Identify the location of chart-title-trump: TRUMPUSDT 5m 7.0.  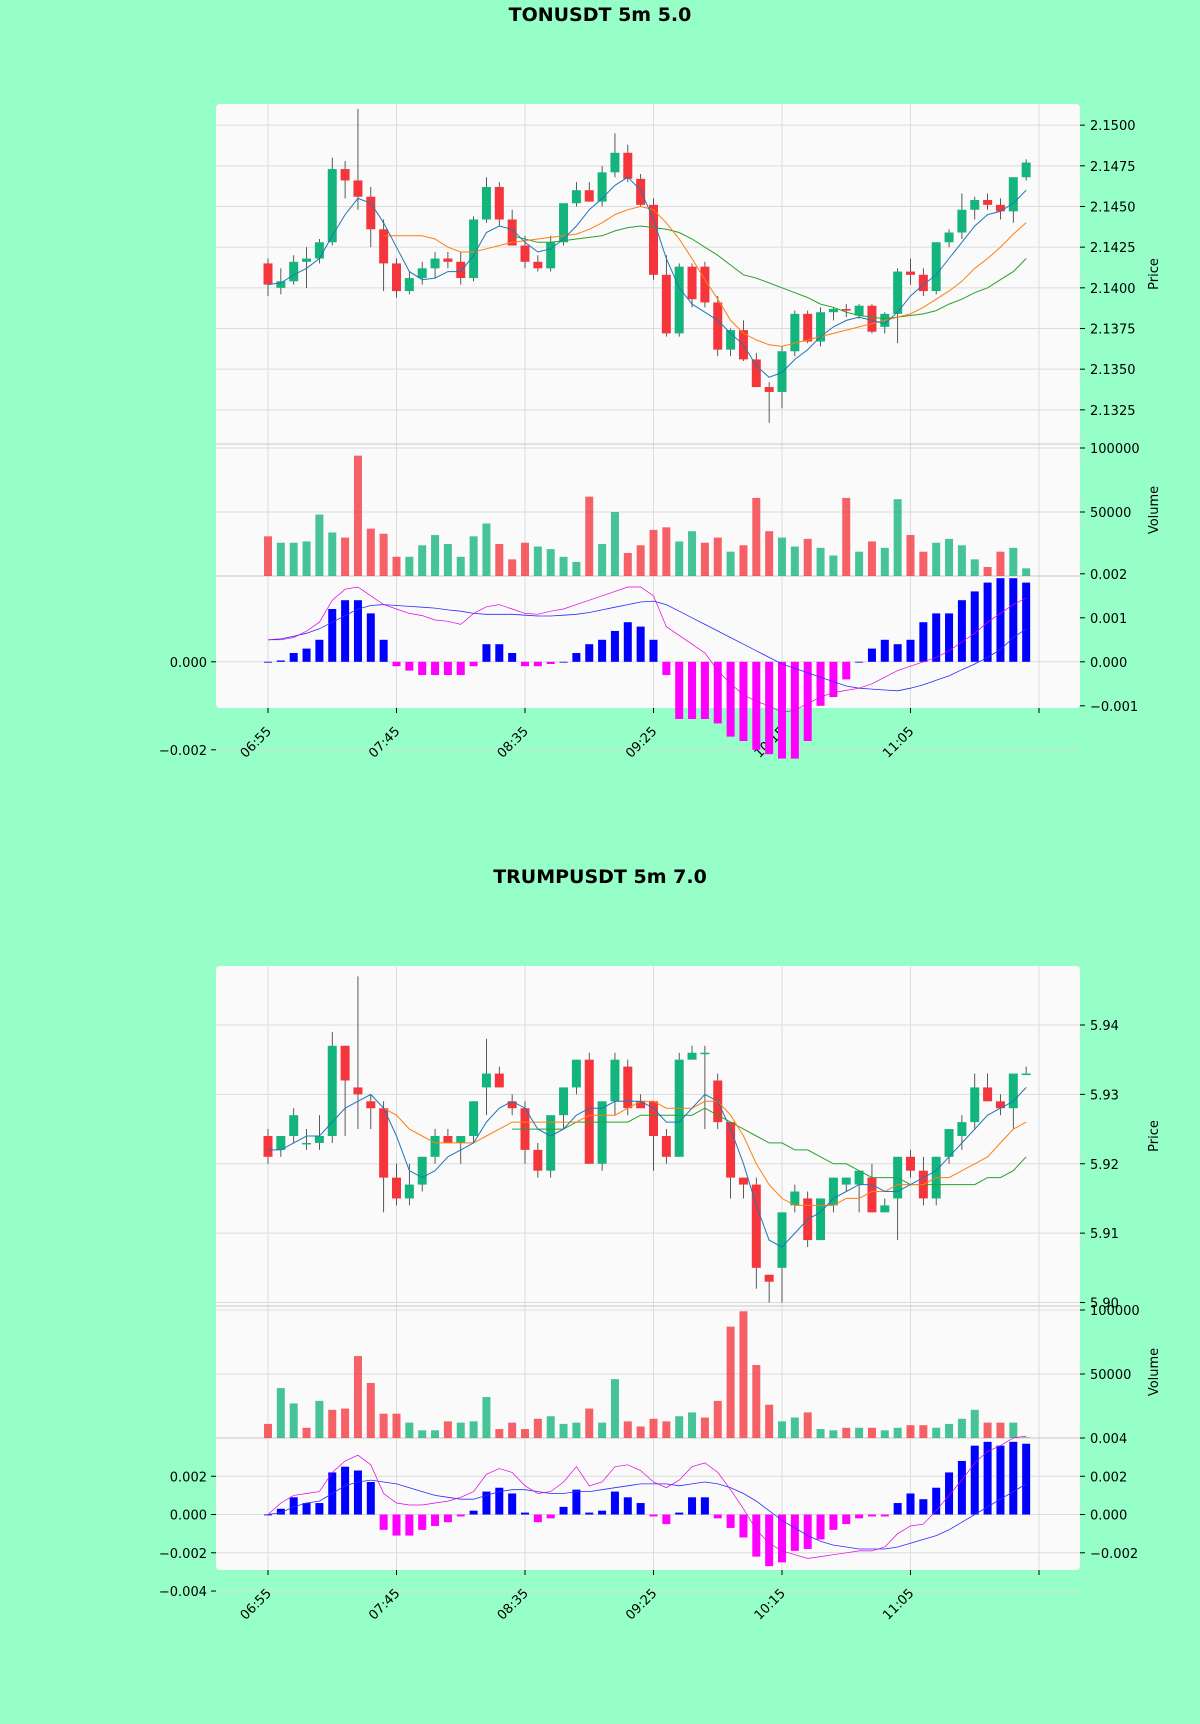
(600, 877).